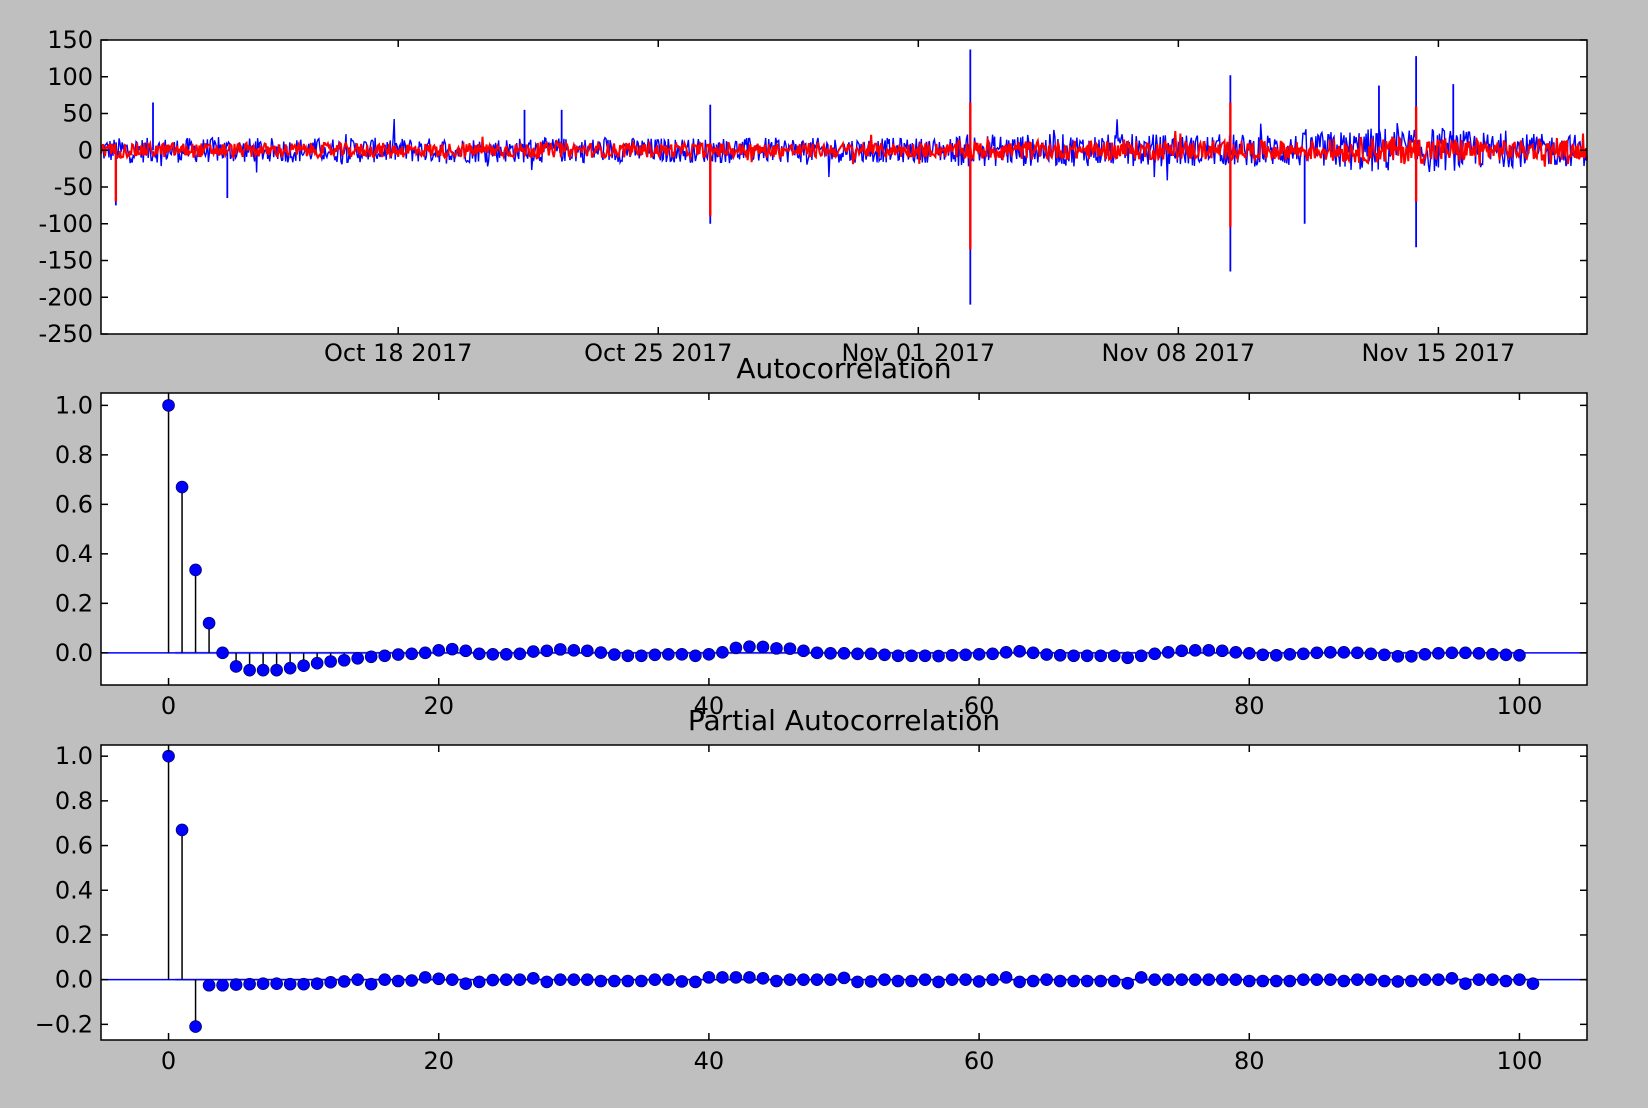 The width and height of the screenshot is (1648, 1108). Describe the element at coordinates (74, 405) in the screenshot. I see `acf-y-tick-label: 1.0` at that location.